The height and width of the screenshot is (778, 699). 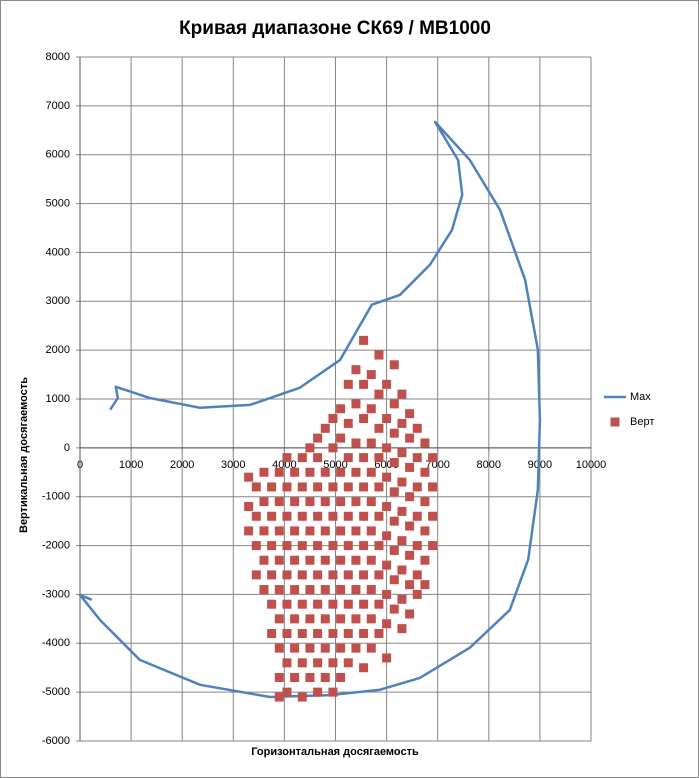 What do you see at coordinates (56, 643) in the screenshot?
I see `y-tick-label: -4000` at bounding box center [56, 643].